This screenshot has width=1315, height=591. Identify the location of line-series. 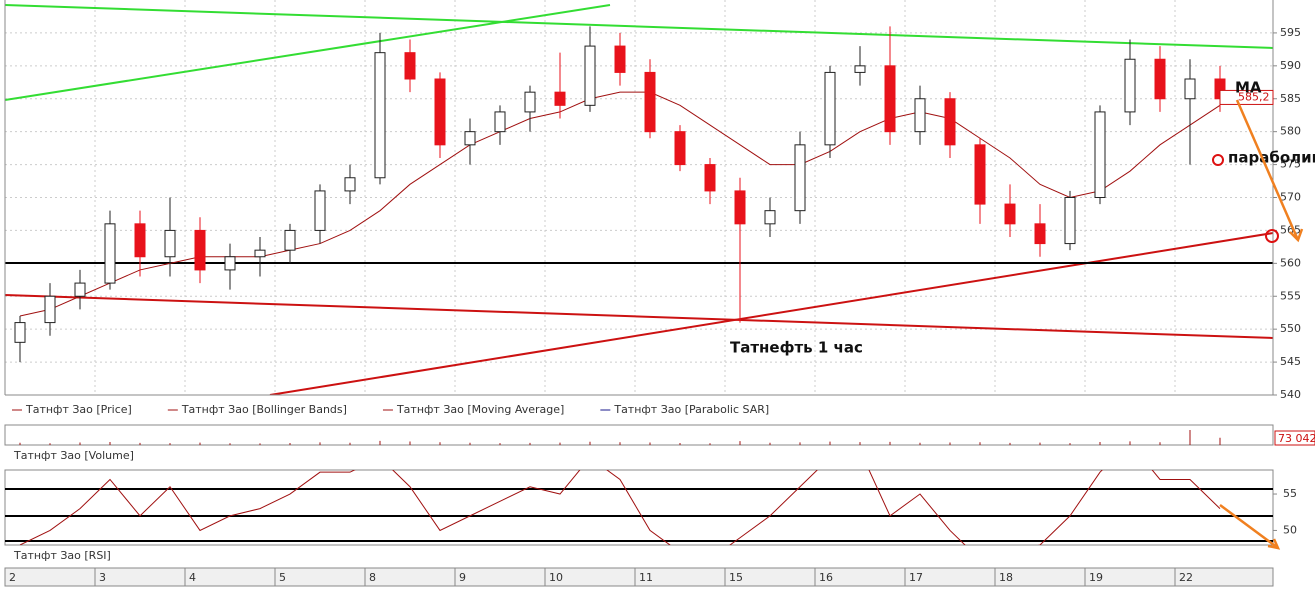
(620, 507).